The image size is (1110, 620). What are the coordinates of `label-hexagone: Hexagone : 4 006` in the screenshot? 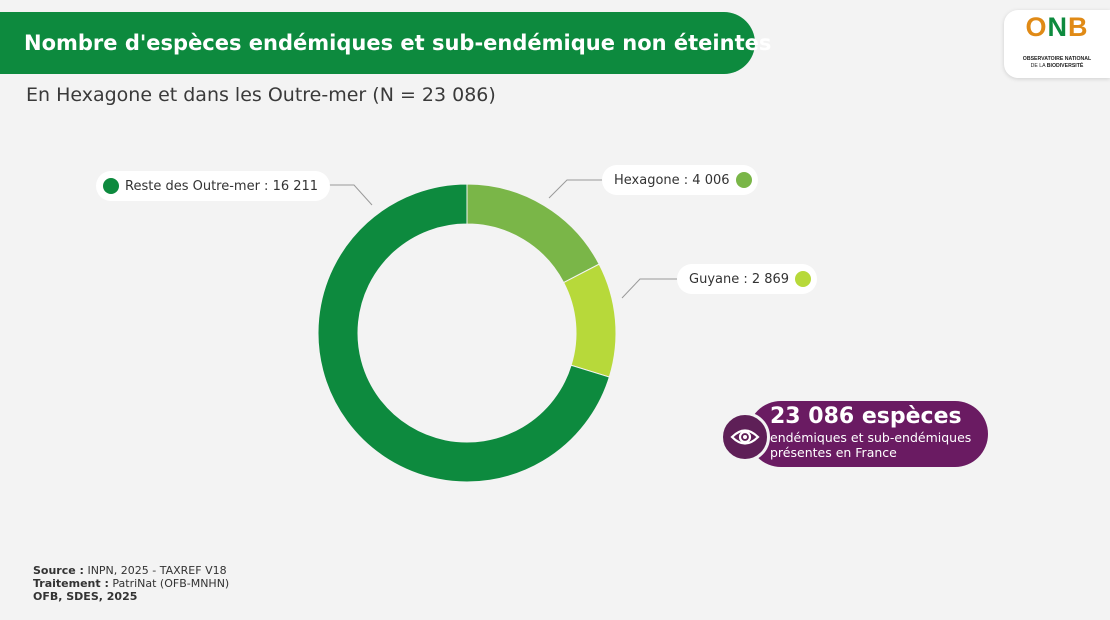 It's located at (680, 180).